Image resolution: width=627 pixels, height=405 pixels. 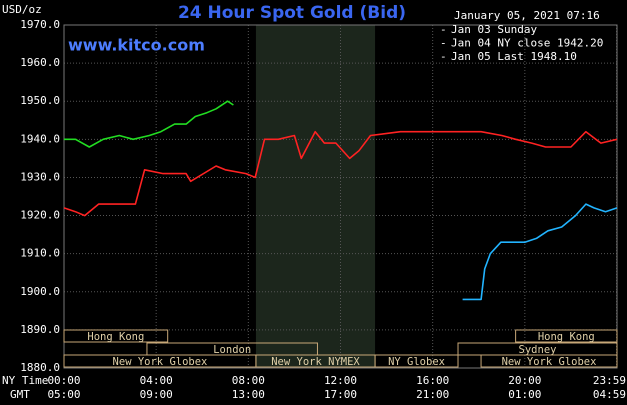 What do you see at coordinates (40, 329) in the screenshot?
I see `y-tick-label: 1890.0` at bounding box center [40, 329].